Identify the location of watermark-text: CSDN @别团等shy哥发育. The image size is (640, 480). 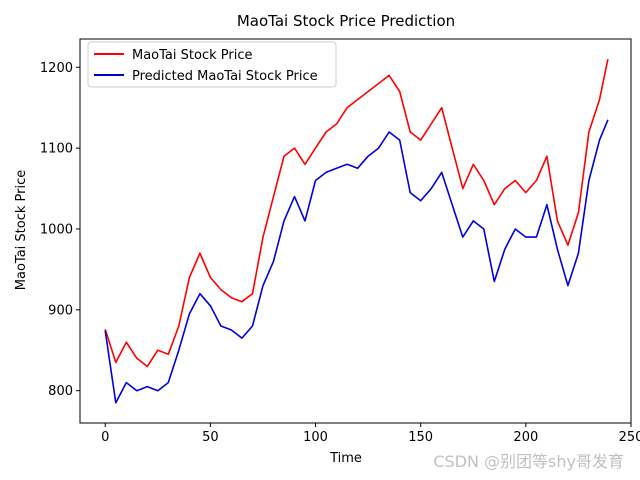
(528, 461).